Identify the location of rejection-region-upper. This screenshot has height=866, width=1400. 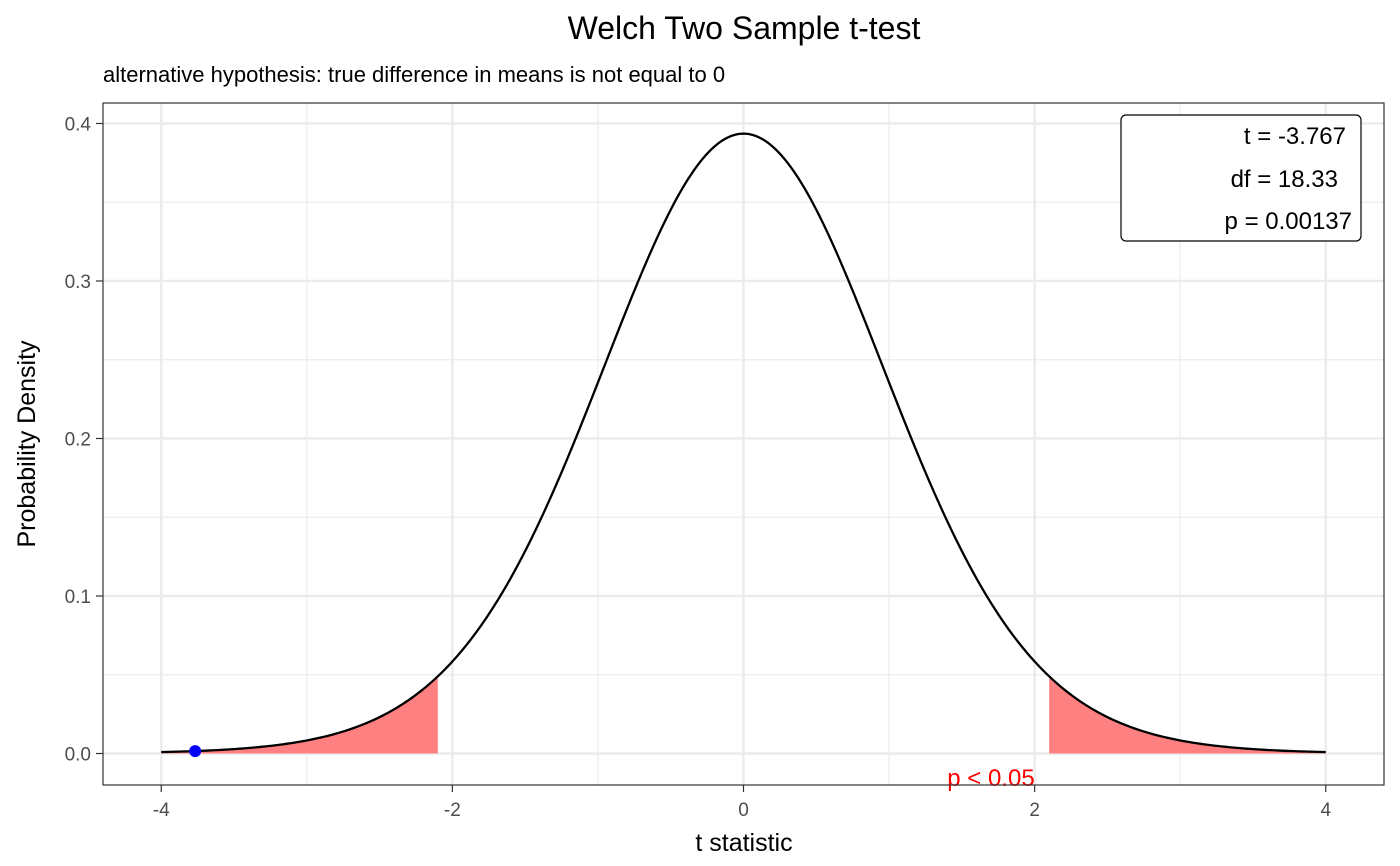
(1187, 715).